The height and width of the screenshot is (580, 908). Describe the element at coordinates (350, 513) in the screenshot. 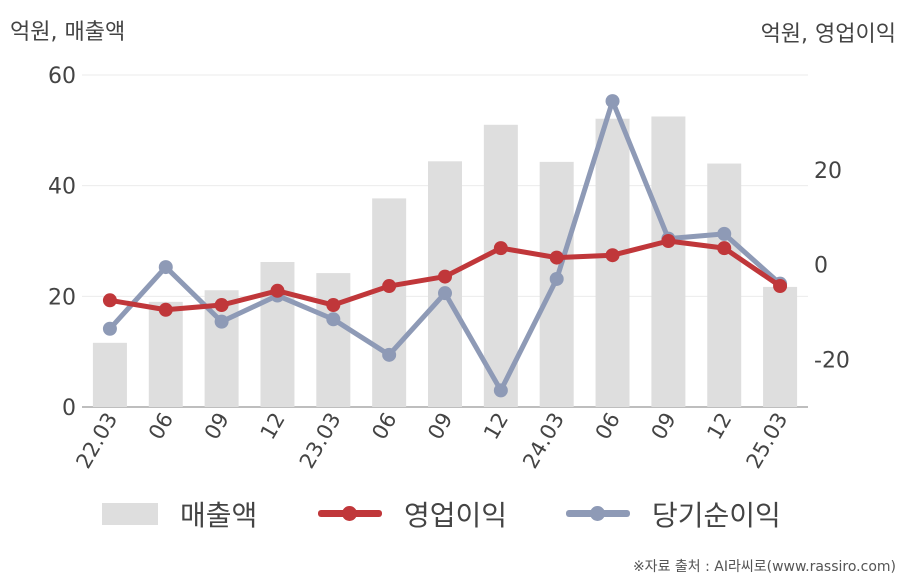

I see `legend-swatch-operating` at that location.